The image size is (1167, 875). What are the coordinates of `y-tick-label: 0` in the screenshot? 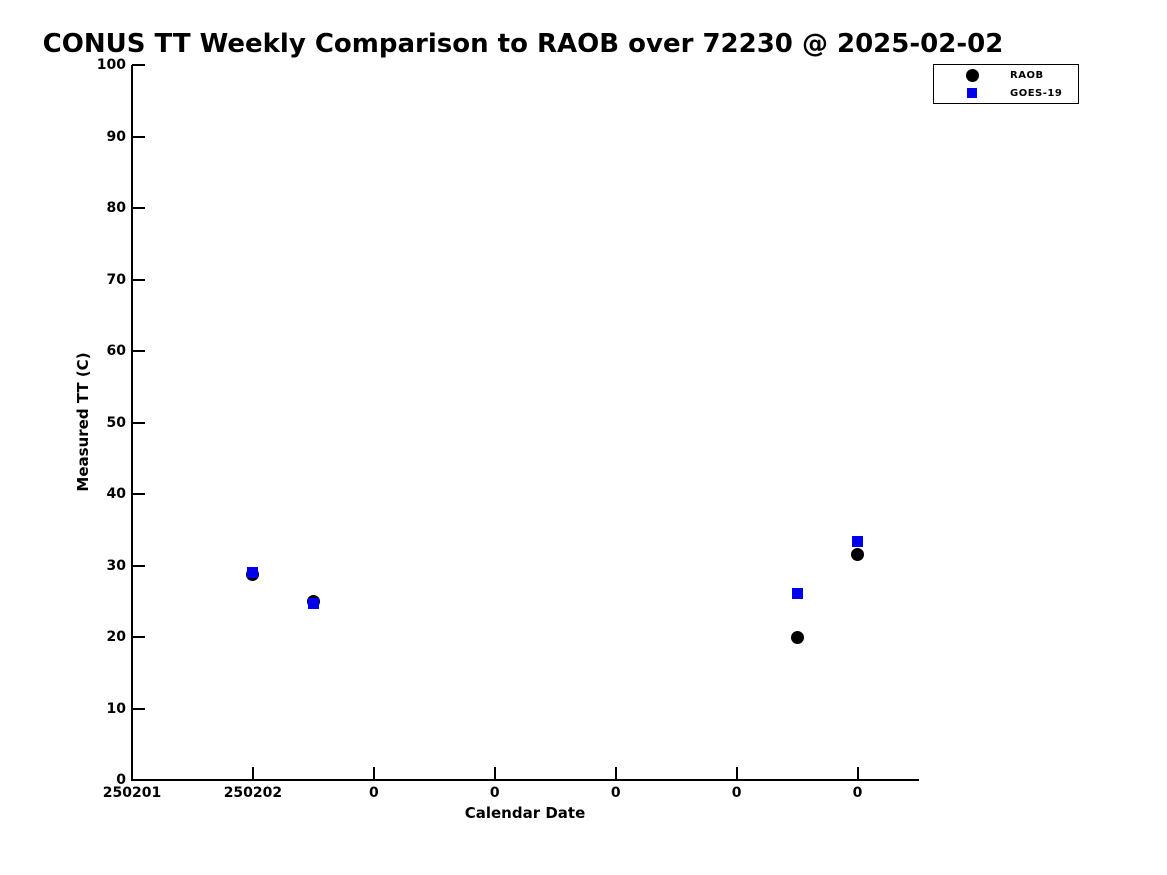 It's located at (121, 780).